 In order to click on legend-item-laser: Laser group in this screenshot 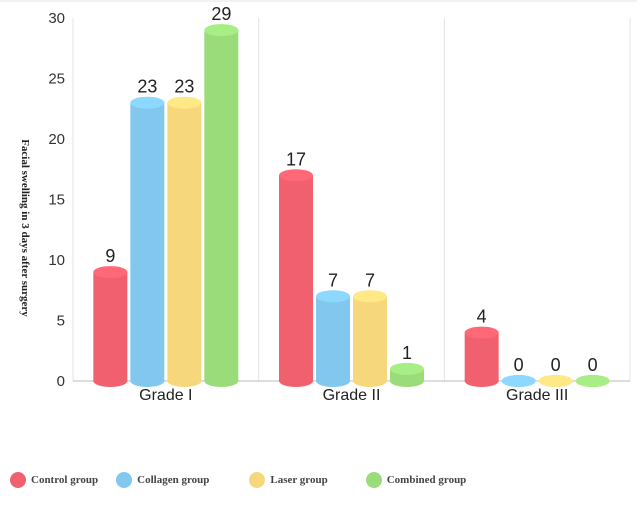, I will do `click(288, 480)`.